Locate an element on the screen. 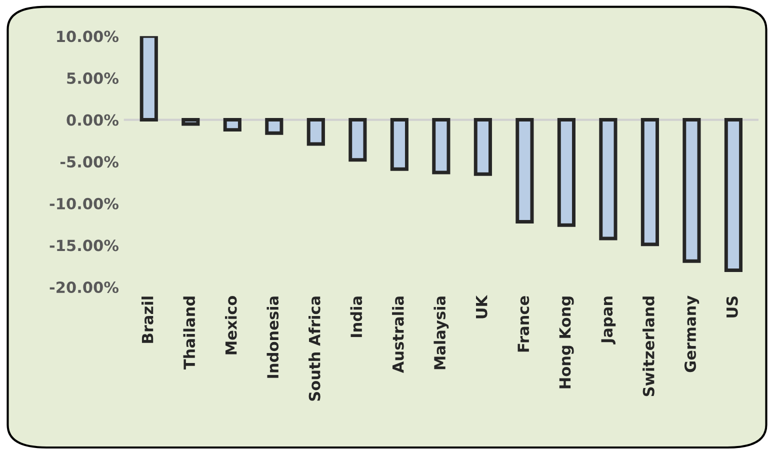  y-tick-label: -10.00% is located at coordinates (84, 204).